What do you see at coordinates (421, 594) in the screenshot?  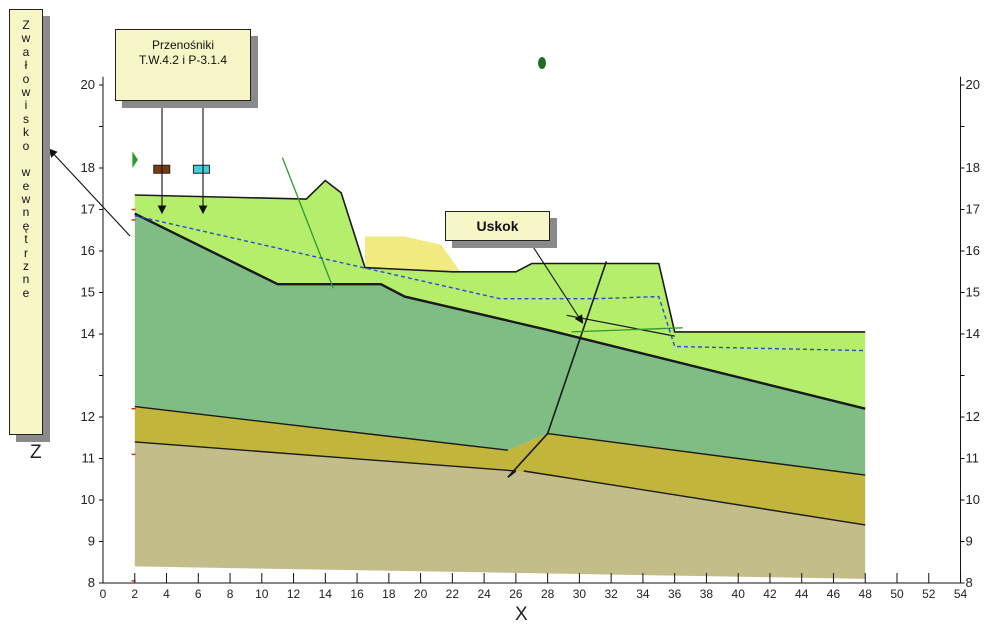 I see `x-tick-label: 20` at bounding box center [421, 594].